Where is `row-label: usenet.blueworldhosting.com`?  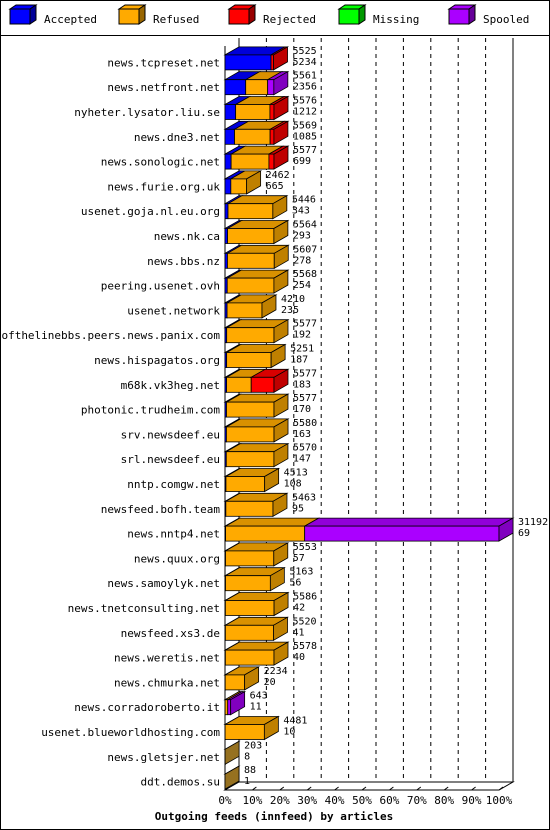
row-label: usenet.blueworldhosting.com is located at coordinates (130, 732).